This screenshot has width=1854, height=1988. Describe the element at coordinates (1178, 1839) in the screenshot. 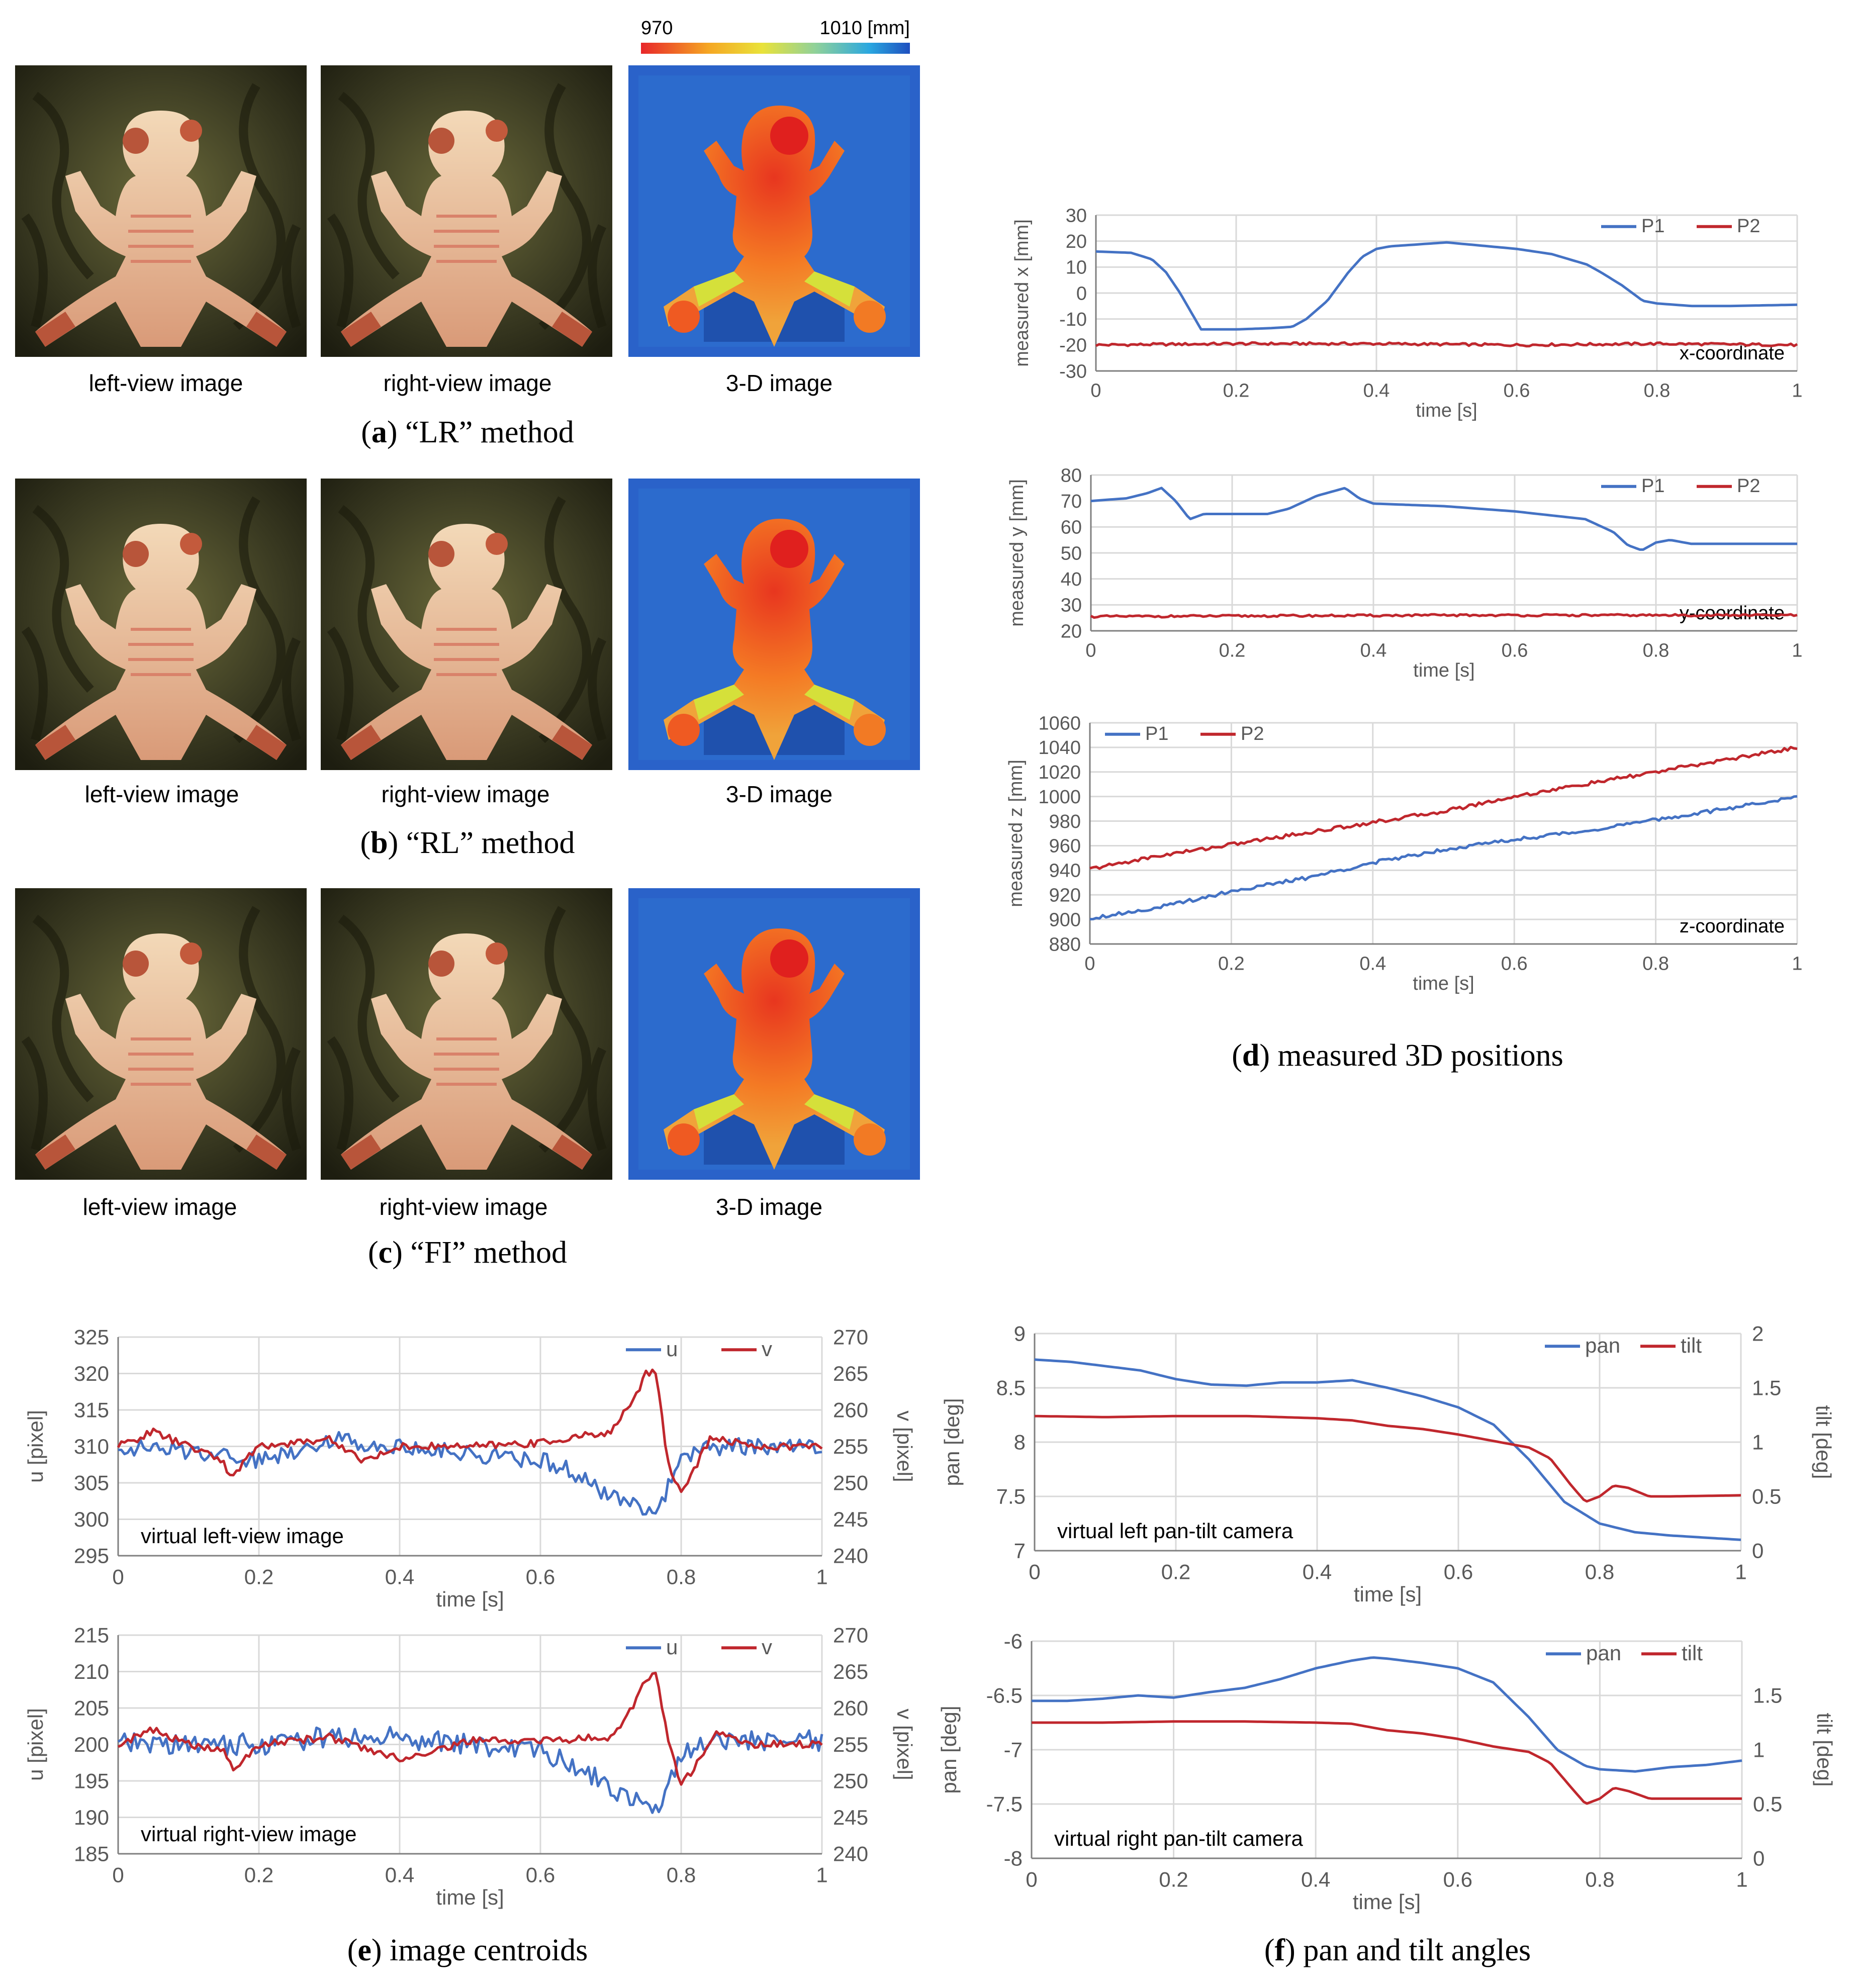

I see `chart-annotation: virtual right pan-tilt camera` at that location.